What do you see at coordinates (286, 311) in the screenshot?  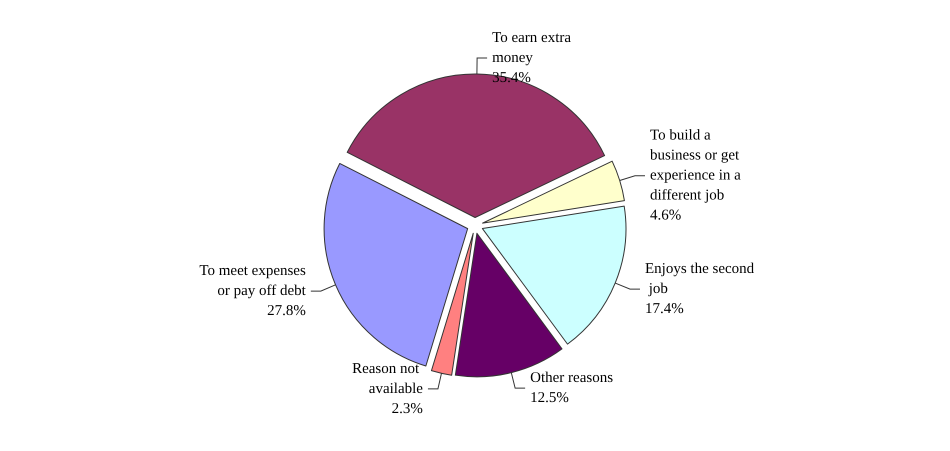 I see `data-label: 27.8%` at bounding box center [286, 311].